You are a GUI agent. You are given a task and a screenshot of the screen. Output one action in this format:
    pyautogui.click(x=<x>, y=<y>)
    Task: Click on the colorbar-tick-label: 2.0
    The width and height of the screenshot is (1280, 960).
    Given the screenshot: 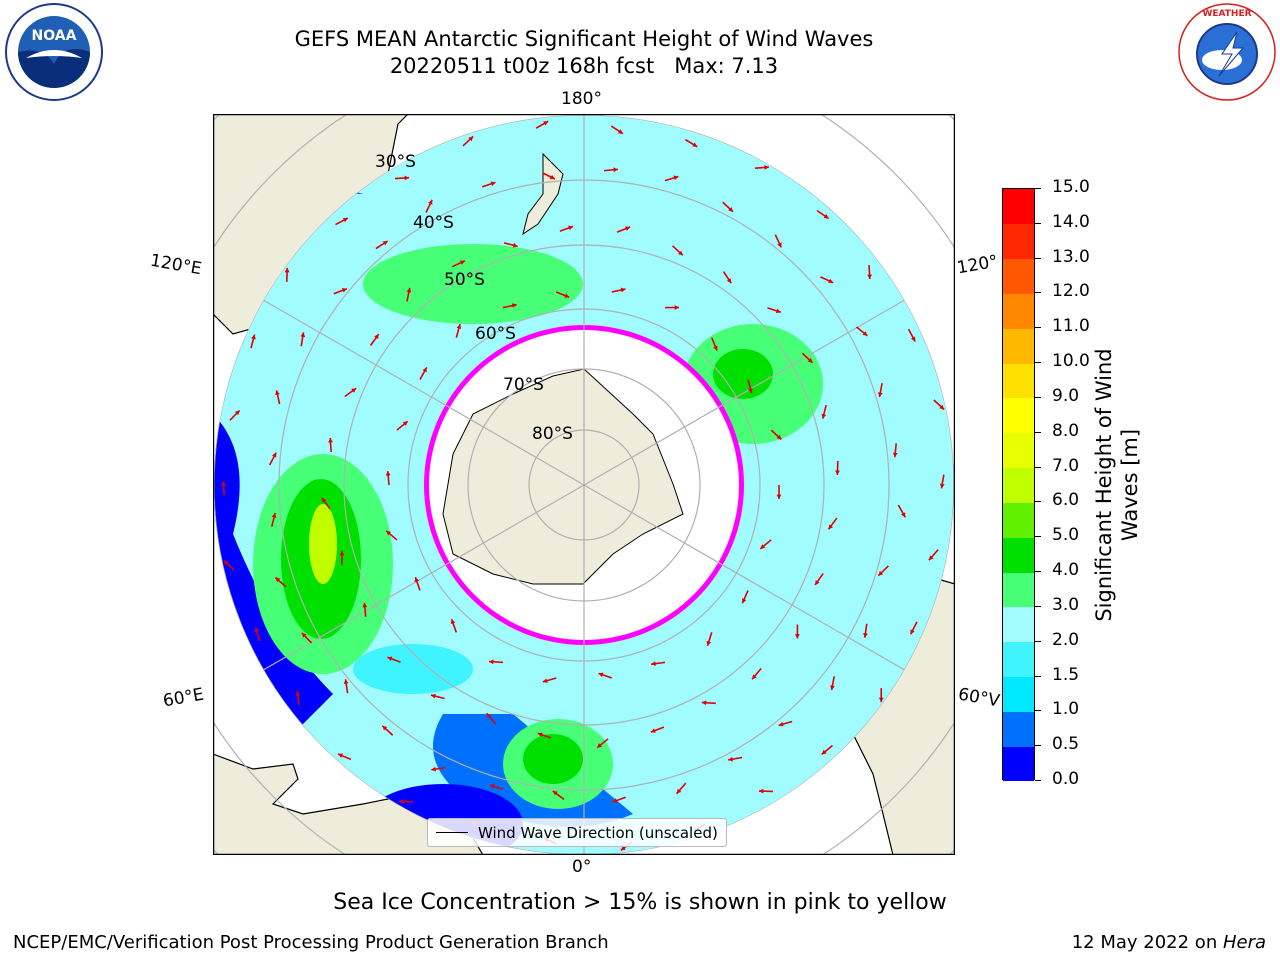 What is the action you would take?
    pyautogui.click(x=1066, y=639)
    